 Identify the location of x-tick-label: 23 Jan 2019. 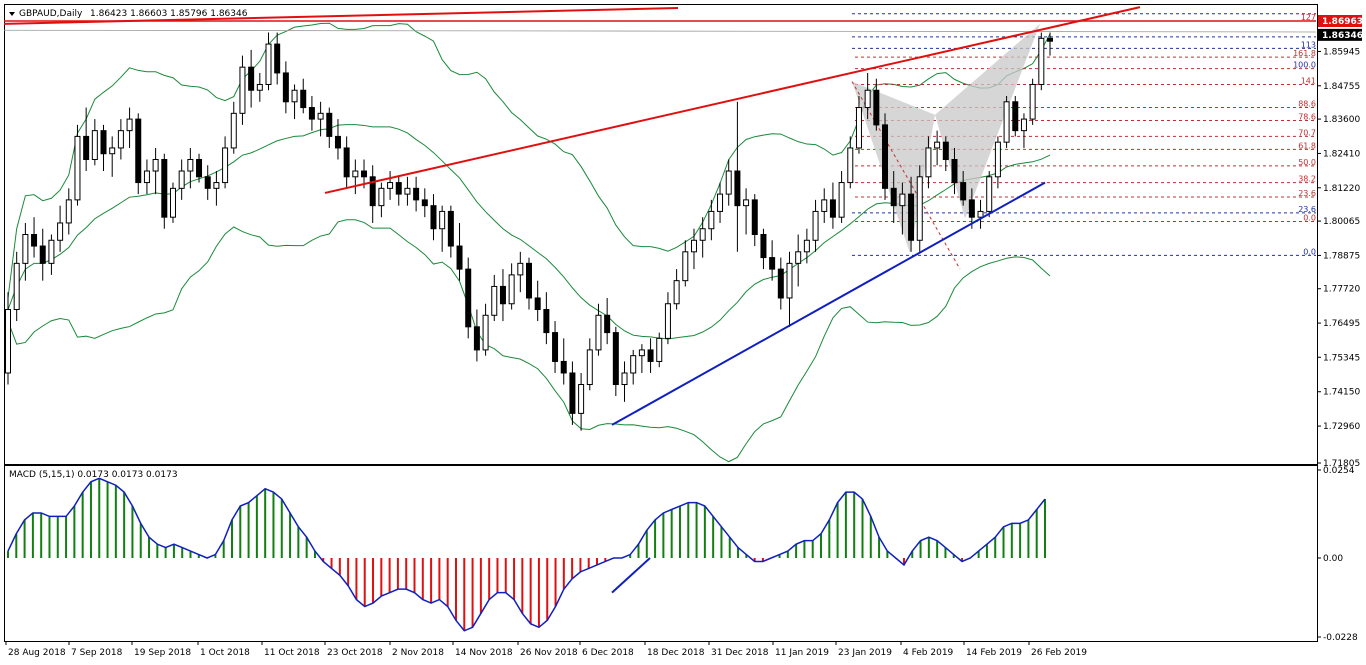
(865, 653).